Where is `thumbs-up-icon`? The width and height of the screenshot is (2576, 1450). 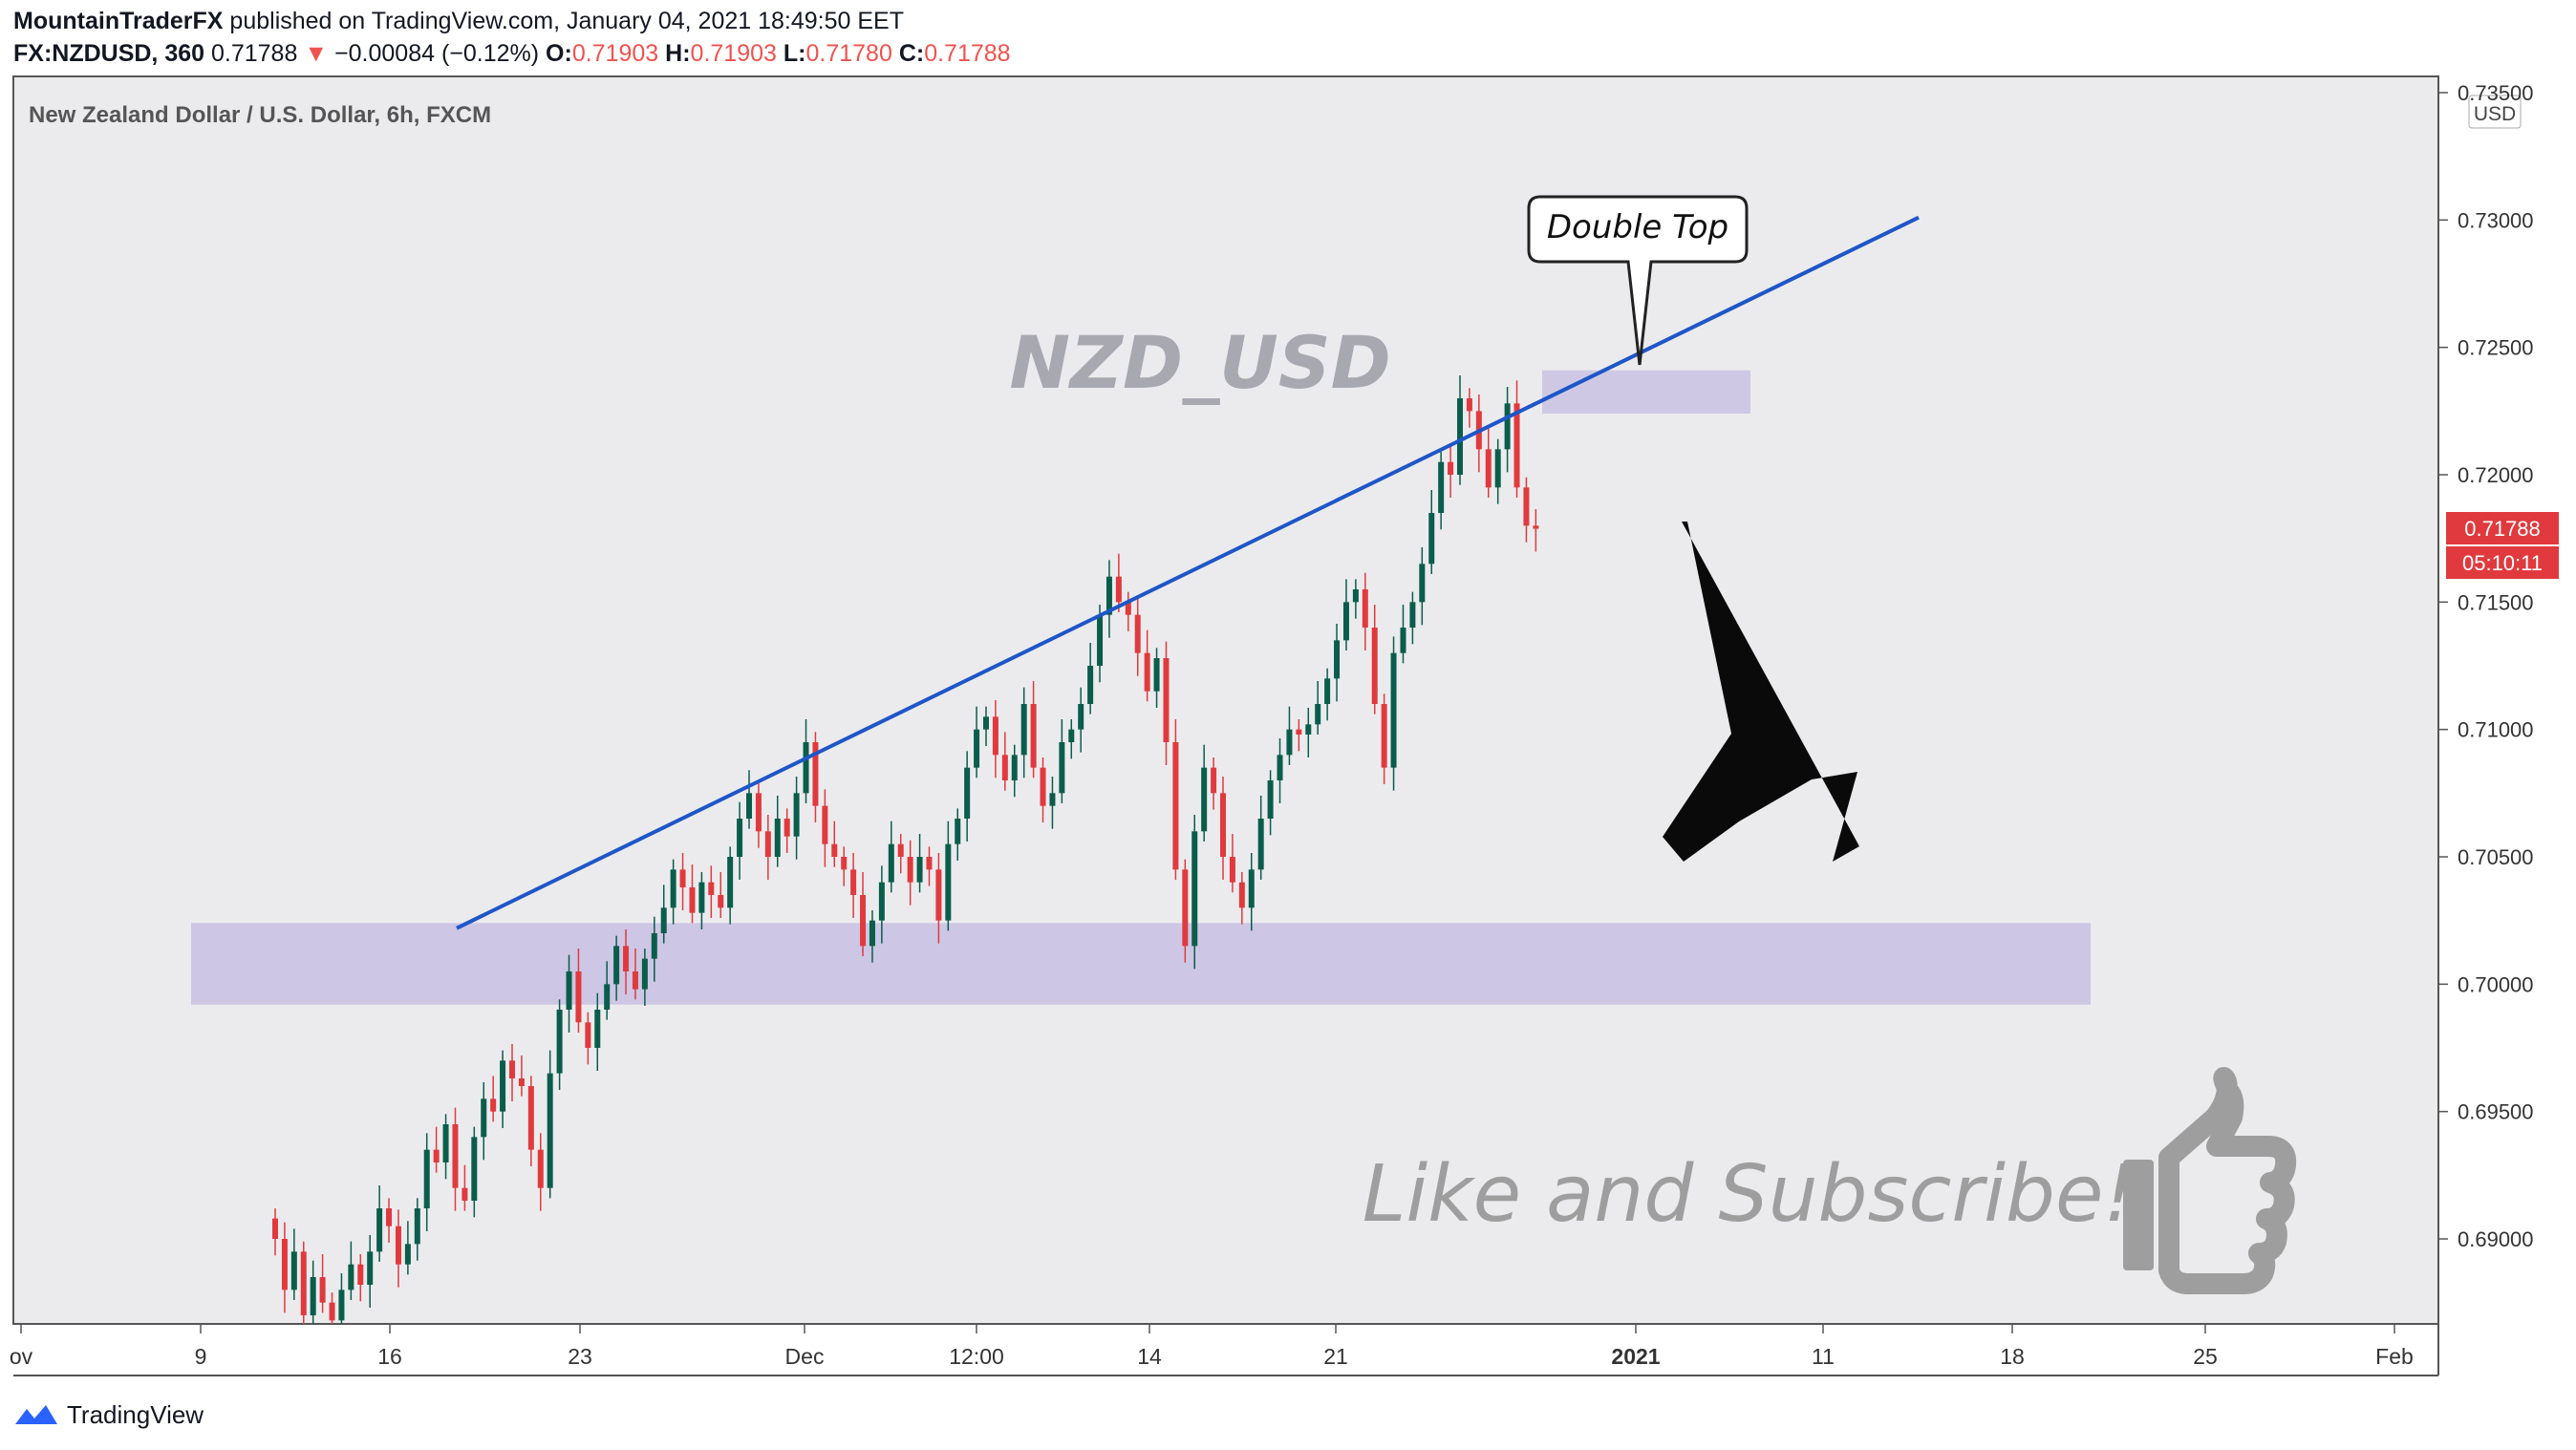 thumbs-up-icon is located at coordinates (2210, 1180).